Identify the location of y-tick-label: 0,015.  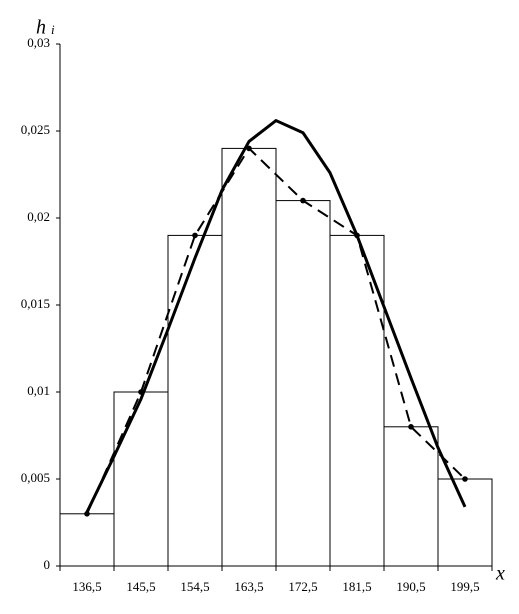
(35, 303).